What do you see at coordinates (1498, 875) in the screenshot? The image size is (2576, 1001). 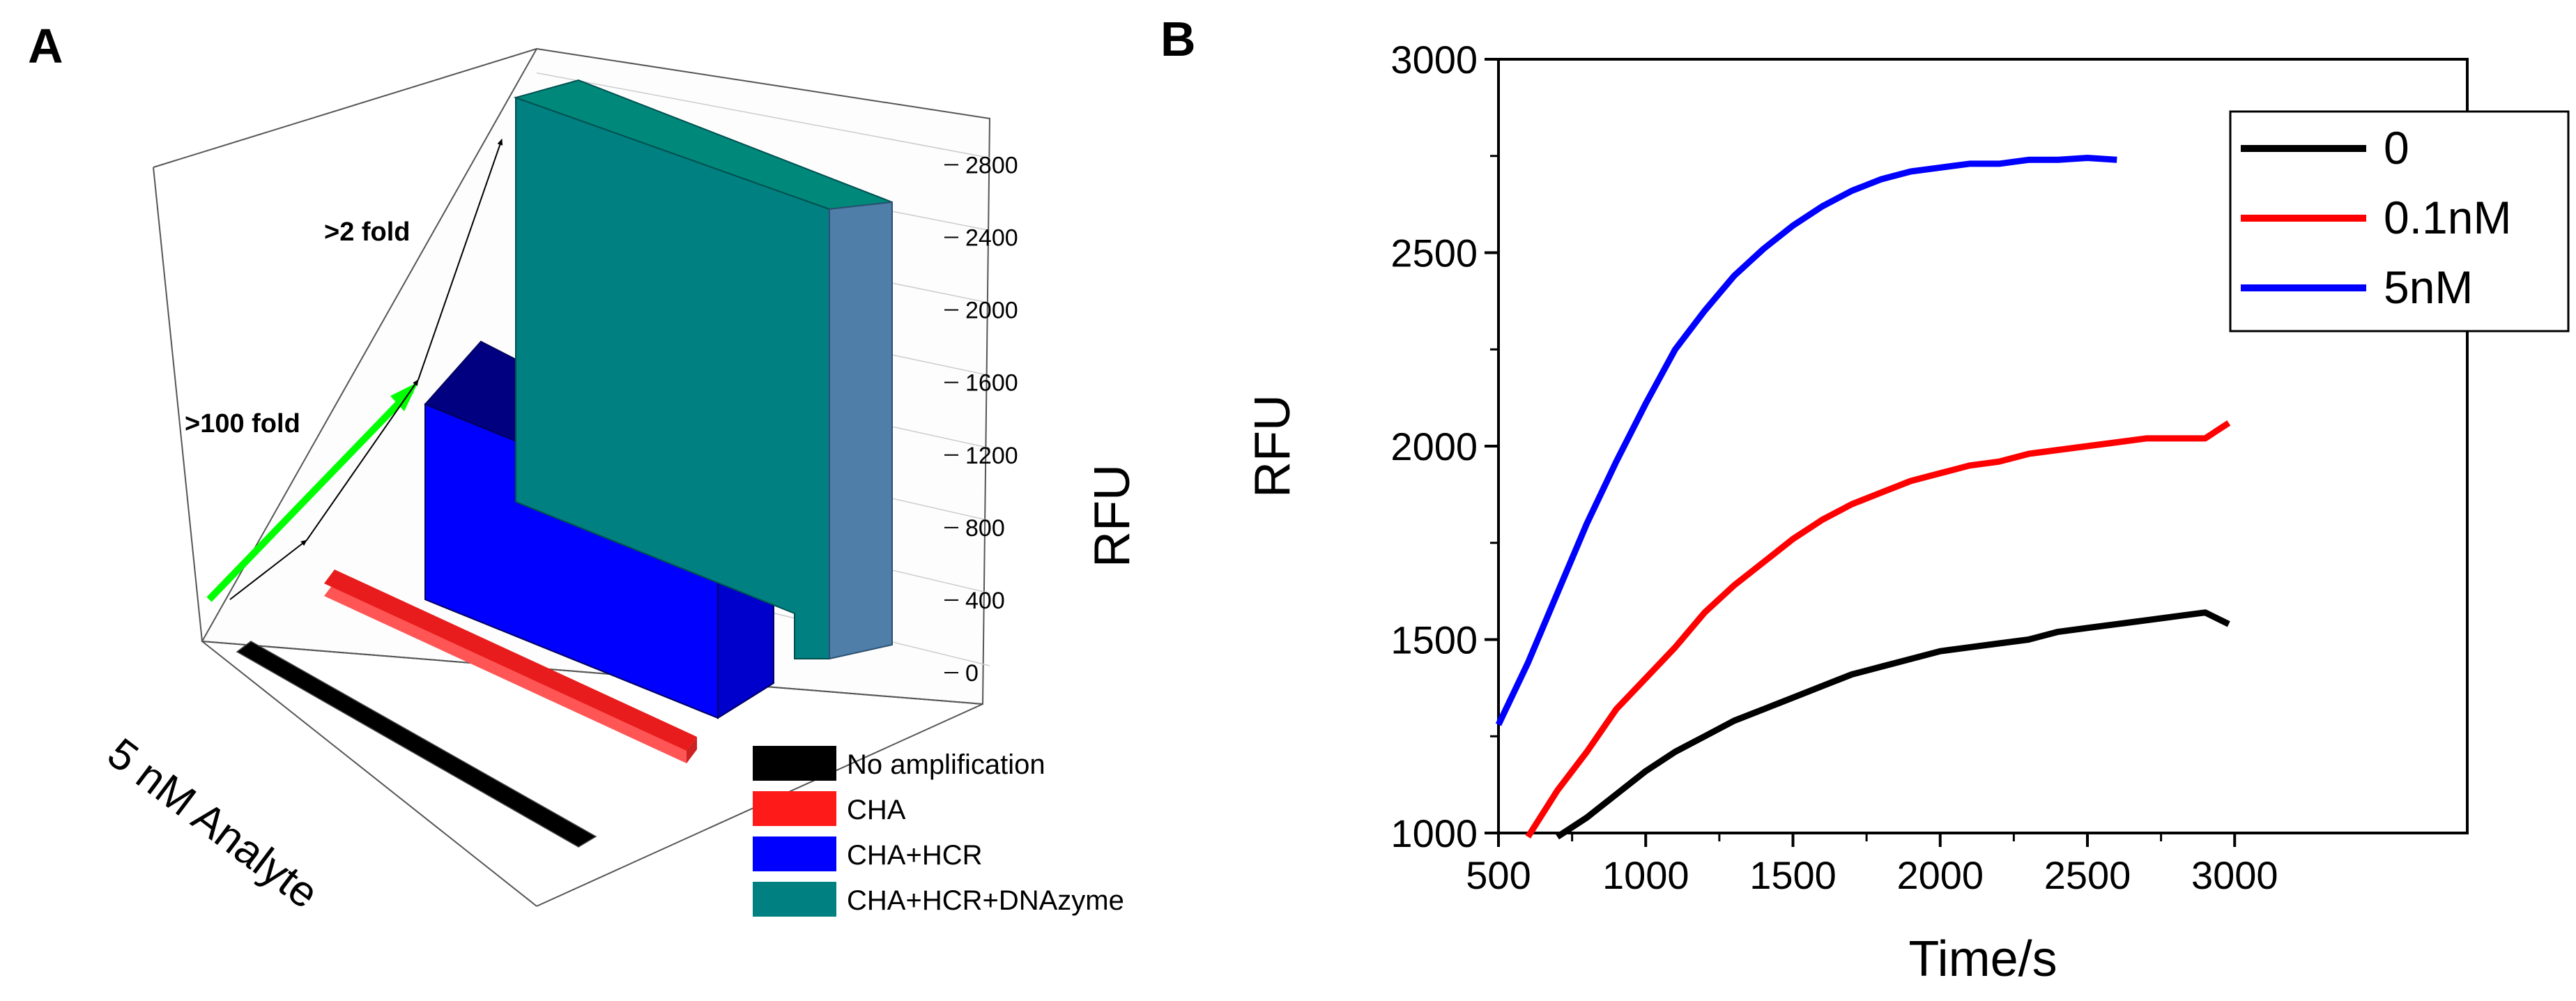 I see `x-tick-label: 500` at bounding box center [1498, 875].